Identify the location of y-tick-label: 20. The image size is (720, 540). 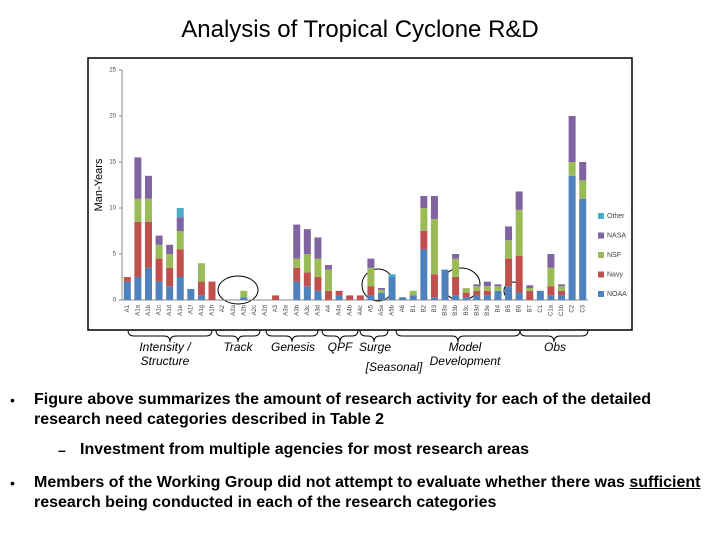
(112, 117).